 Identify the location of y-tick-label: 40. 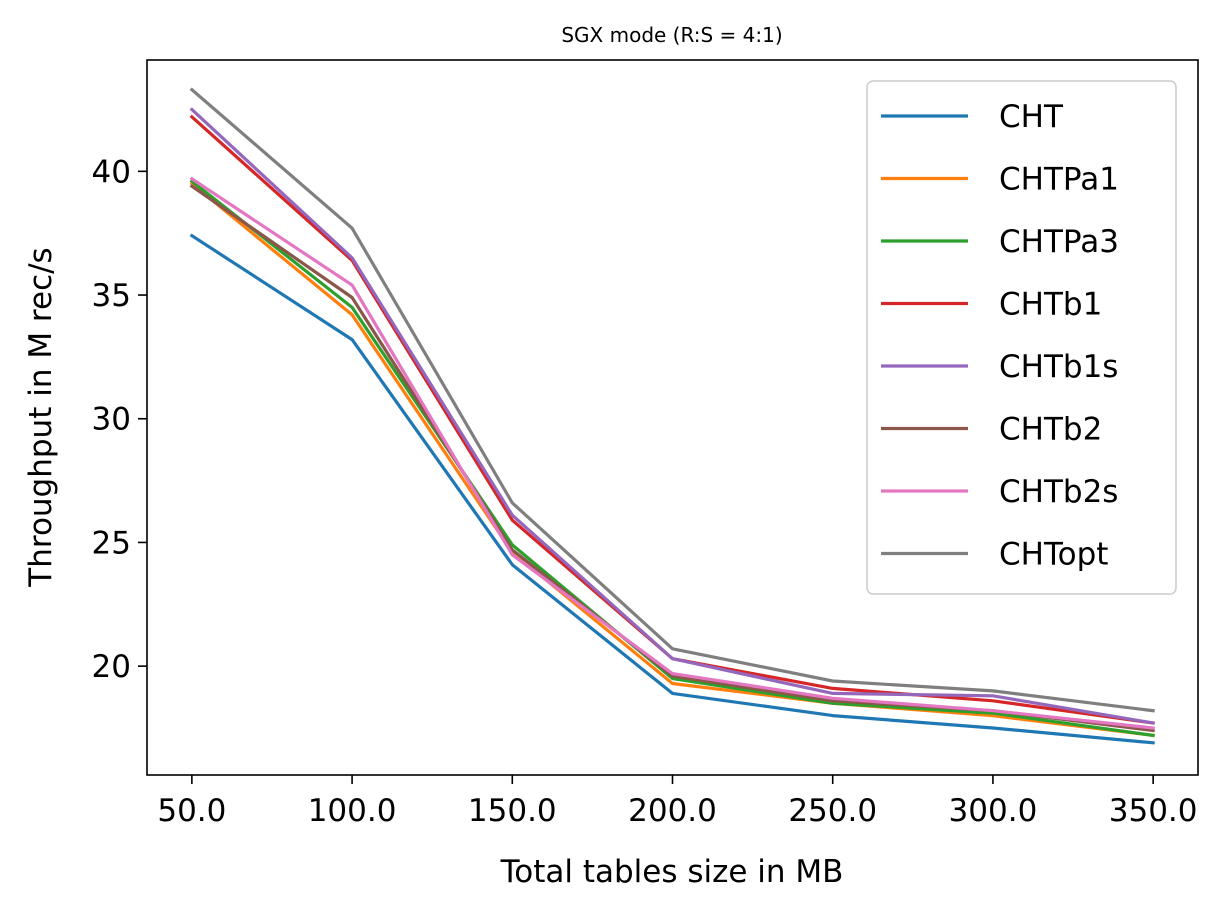
(111, 172).